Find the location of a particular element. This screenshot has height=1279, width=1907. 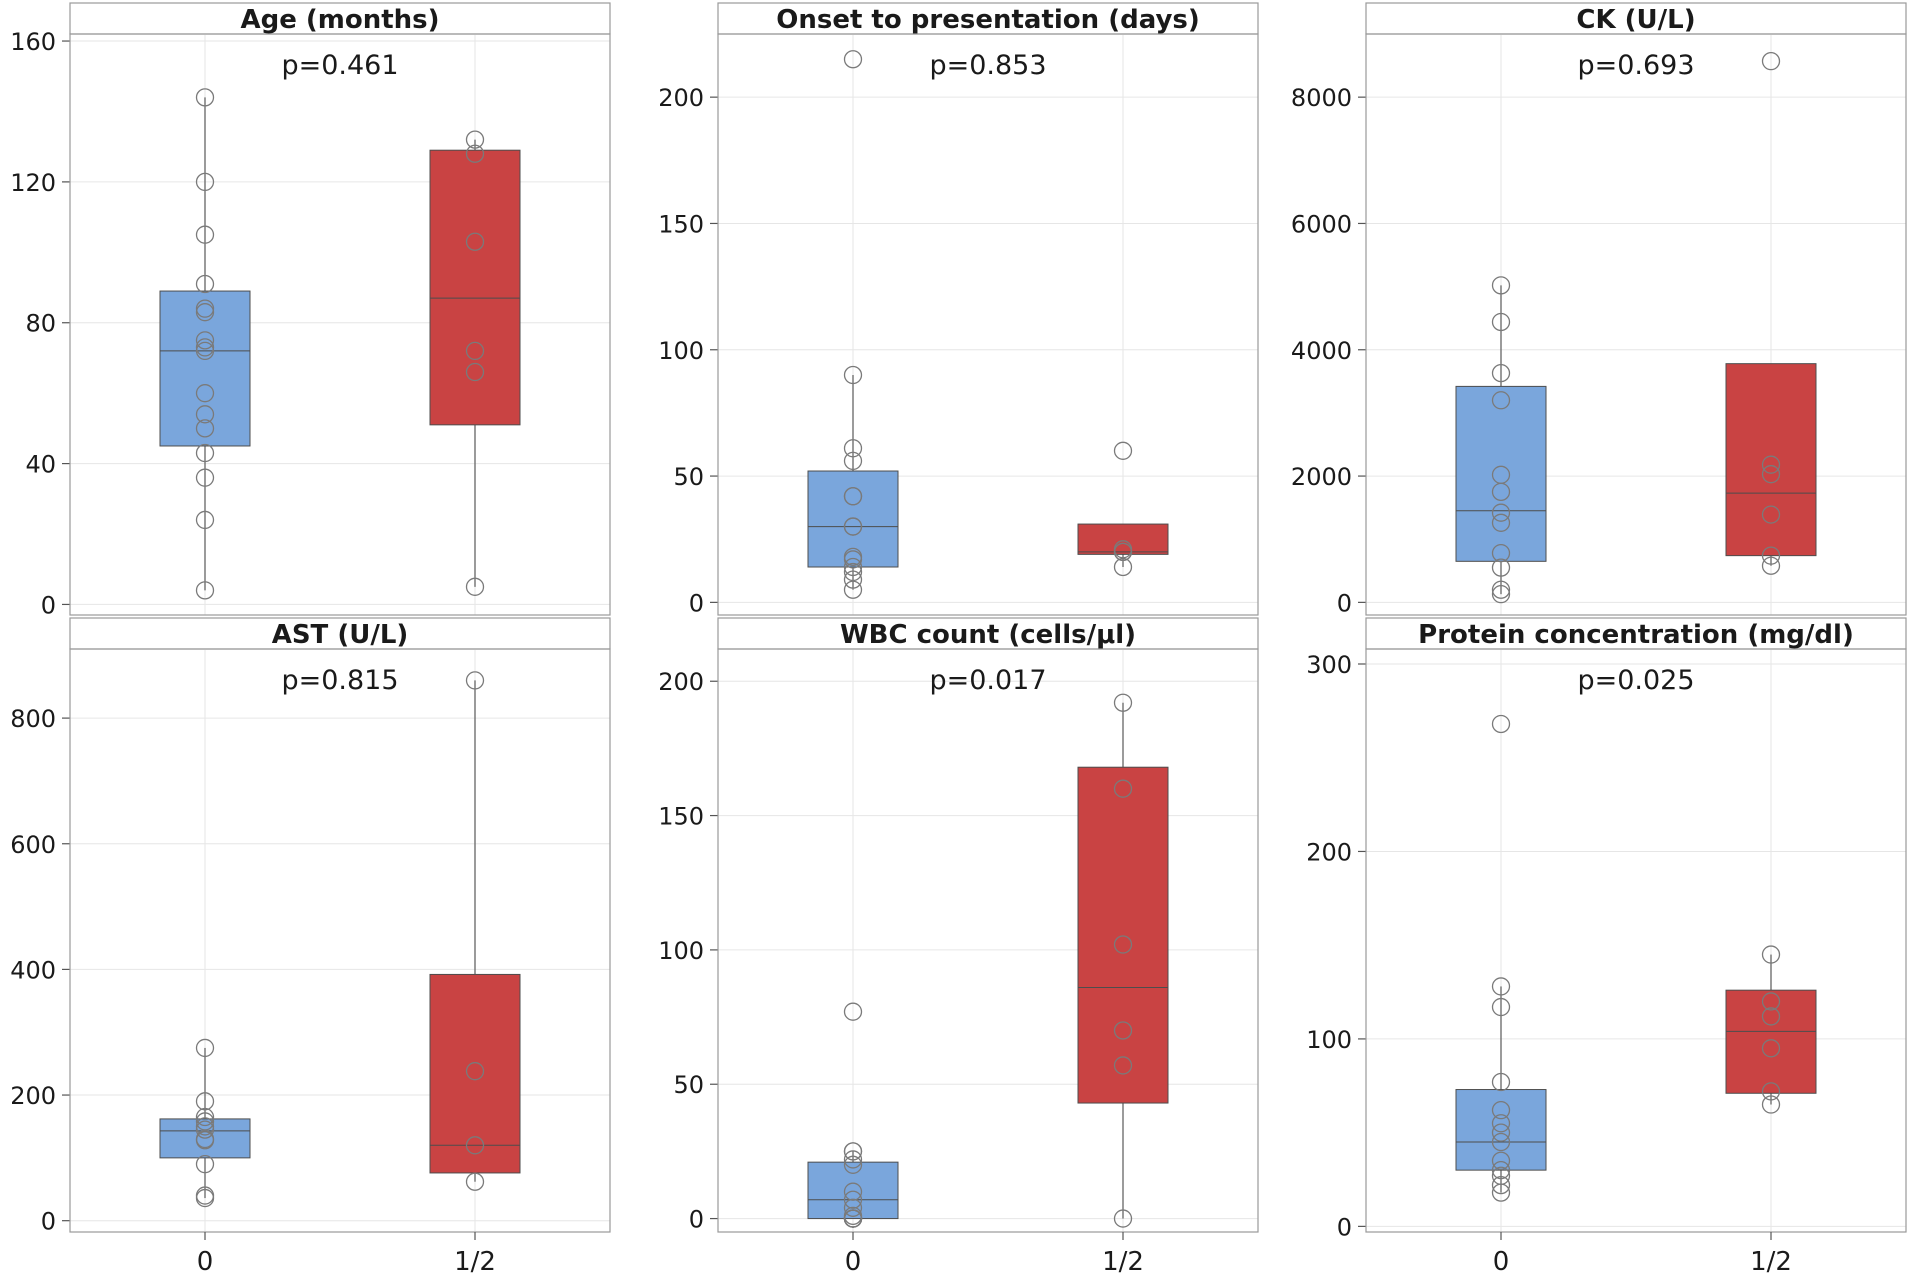

y-tick-label: 120 is located at coordinates (33, 183).